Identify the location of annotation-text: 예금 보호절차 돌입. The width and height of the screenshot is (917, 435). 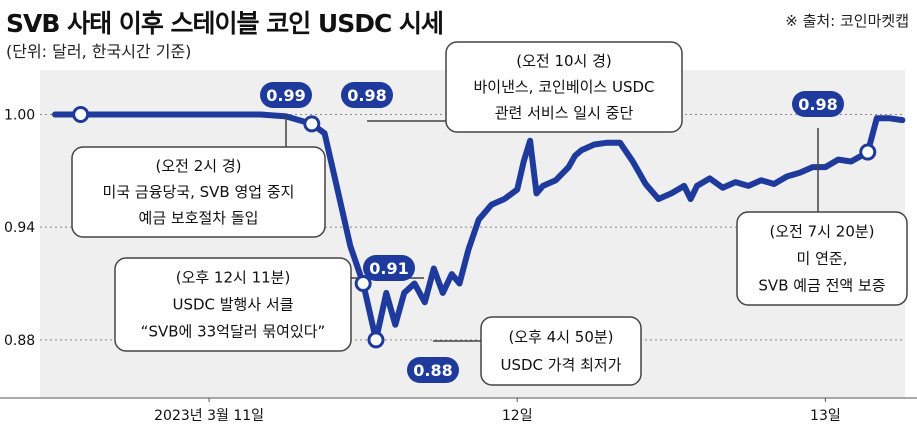
(199, 218).